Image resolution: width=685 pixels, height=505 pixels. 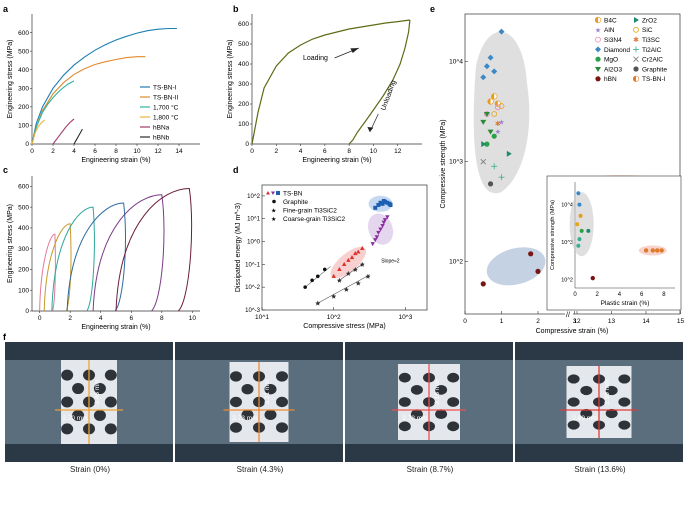 I want to click on y-tick-label: 400, so click(x=23, y=70).